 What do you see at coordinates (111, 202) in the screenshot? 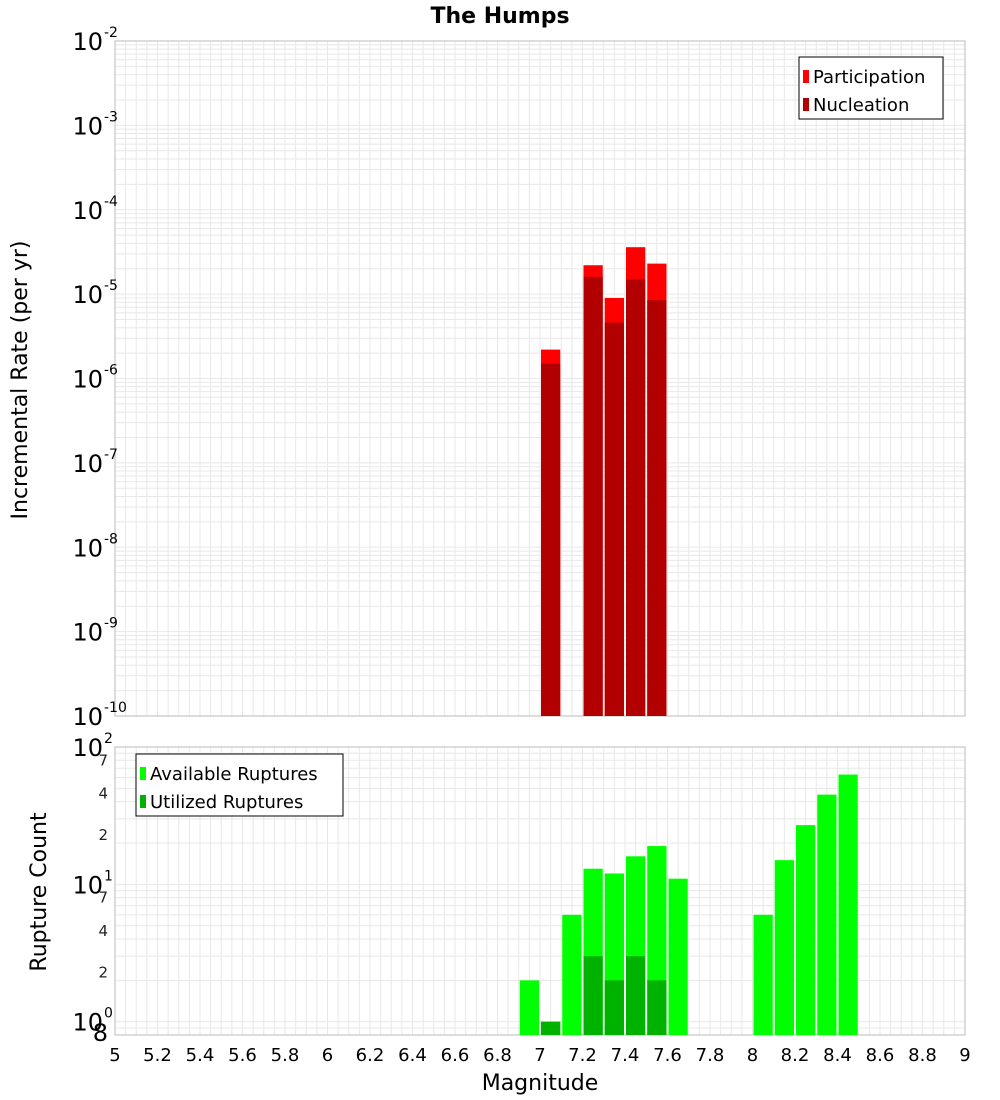
I see `y-tick-exponent: -4` at bounding box center [111, 202].